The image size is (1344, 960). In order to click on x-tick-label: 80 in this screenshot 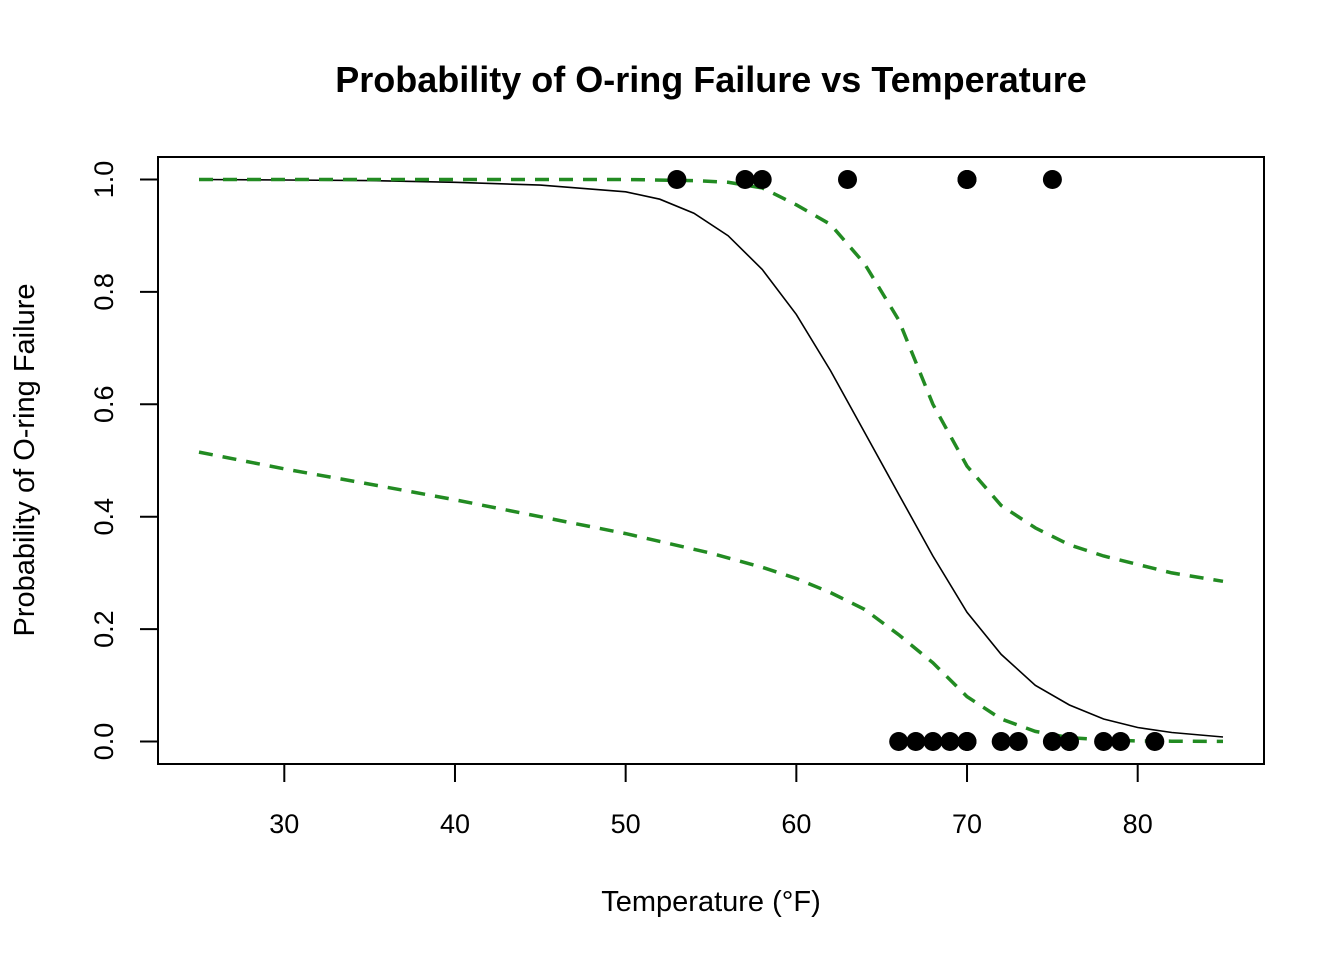, I will do `click(1138, 824)`.